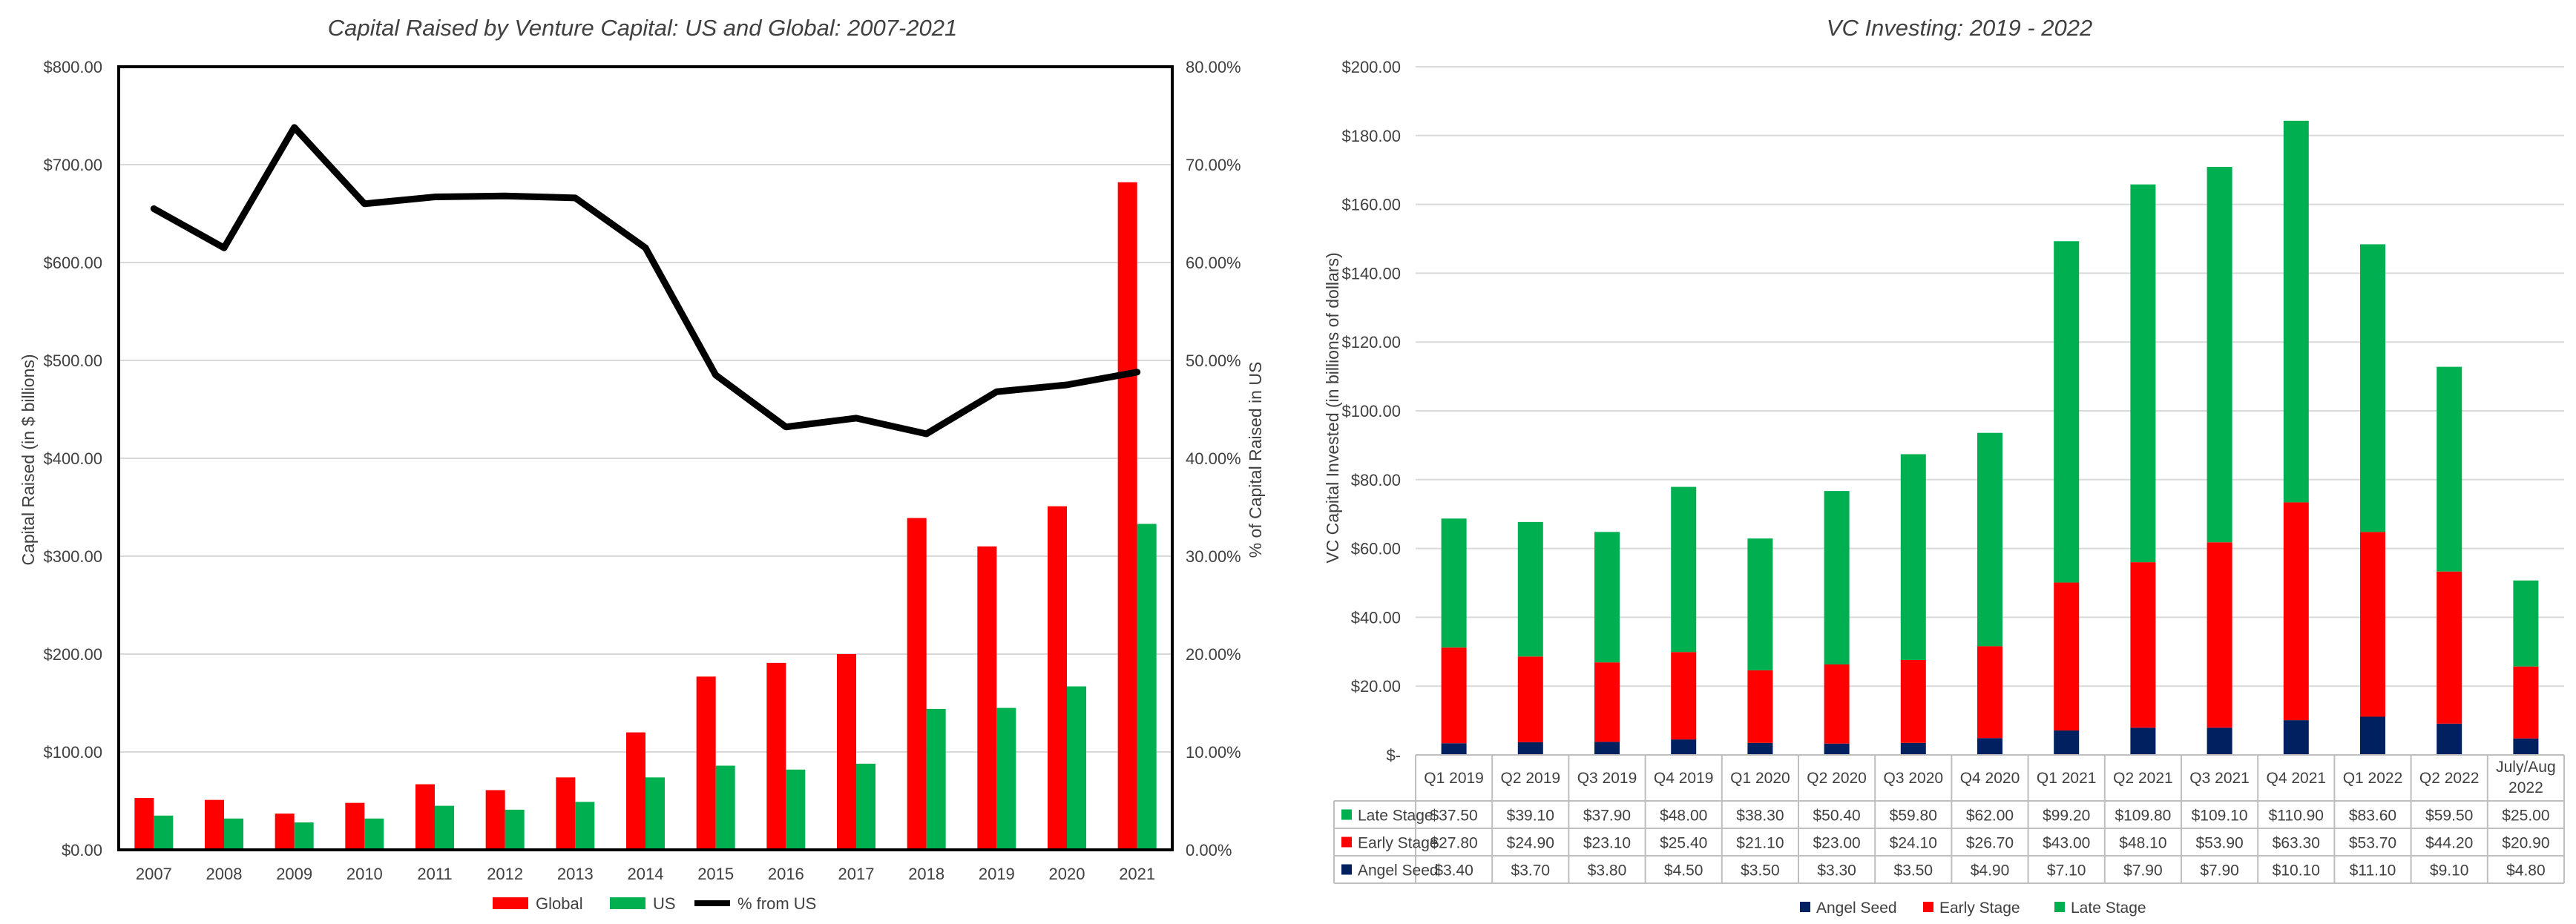  Describe the element at coordinates (664, 903) in the screenshot. I see `left-legend-label: US` at that location.